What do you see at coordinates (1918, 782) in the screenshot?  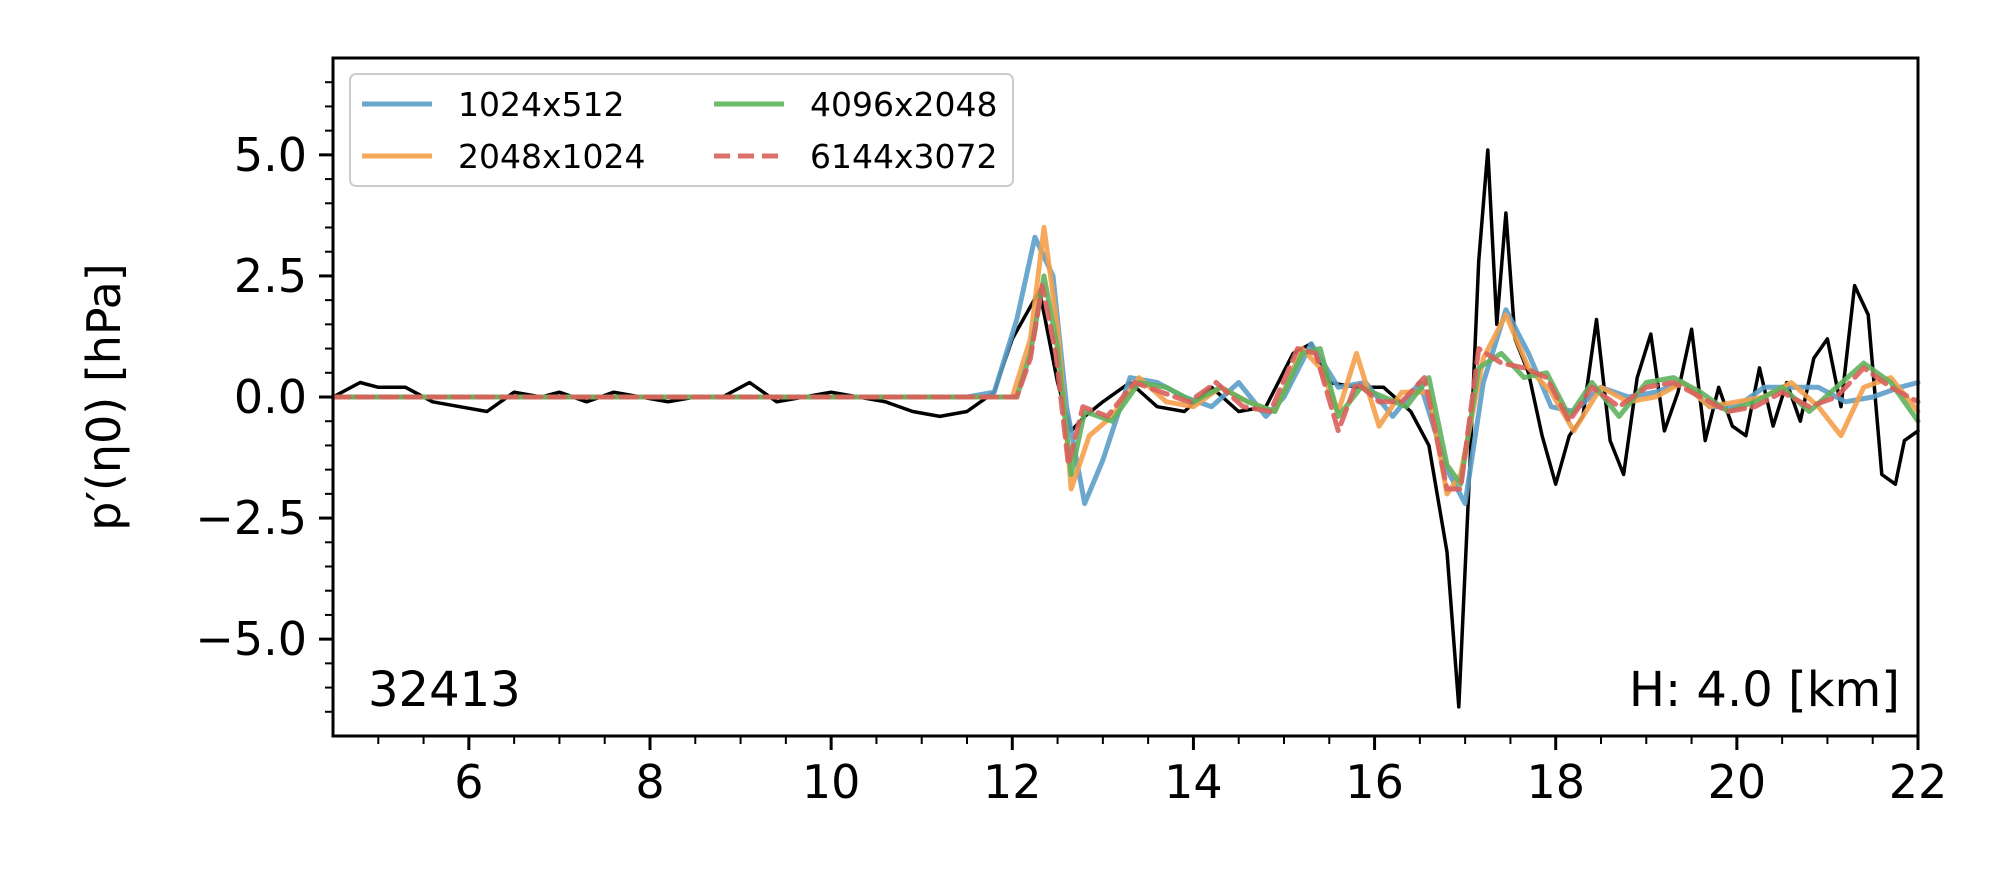 I see `x-tick-label: 22` at bounding box center [1918, 782].